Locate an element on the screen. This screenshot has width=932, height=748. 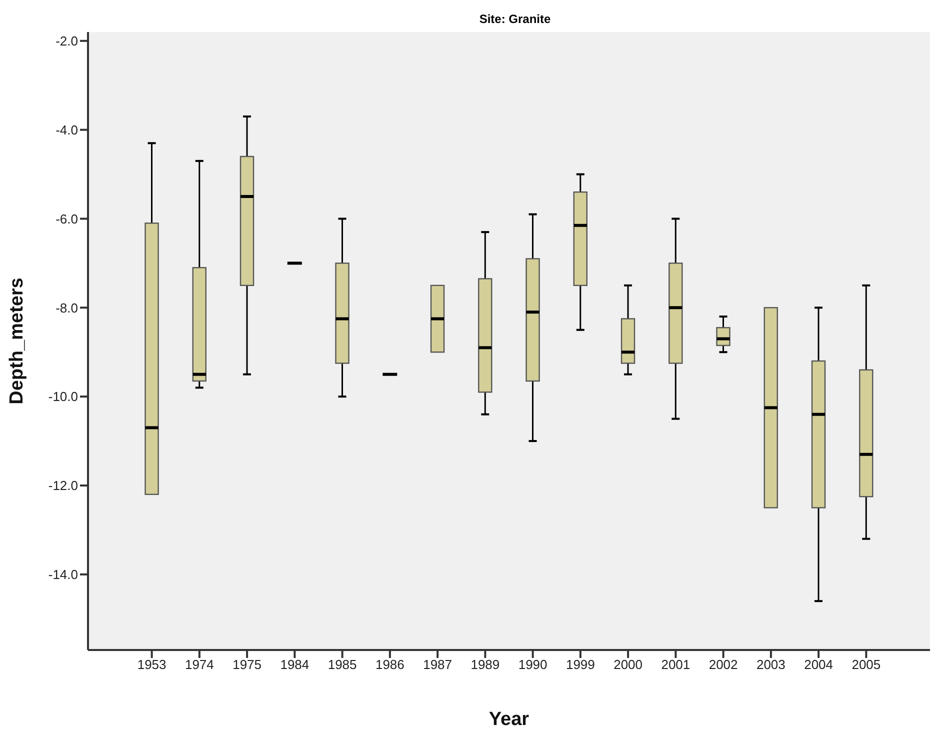
y-tick-label: -6.0 is located at coordinates (67, 218).